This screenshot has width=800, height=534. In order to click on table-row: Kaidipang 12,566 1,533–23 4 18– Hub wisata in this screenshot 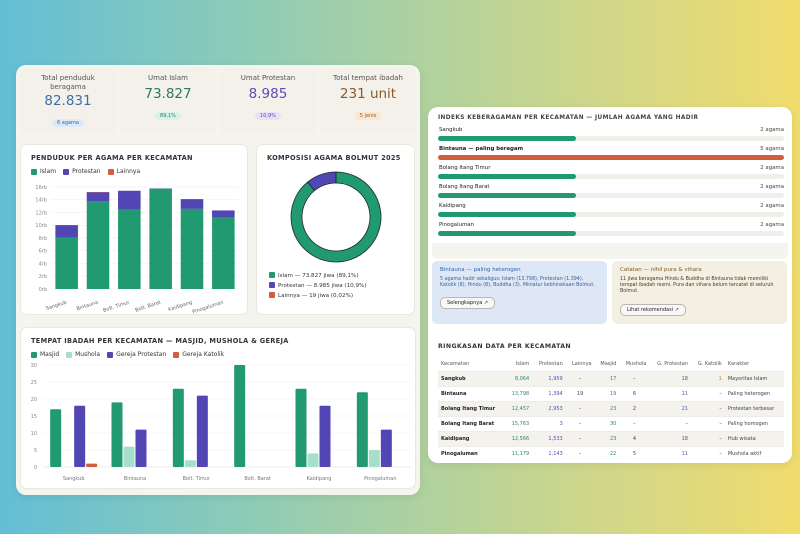, I will do `click(611, 438)`.